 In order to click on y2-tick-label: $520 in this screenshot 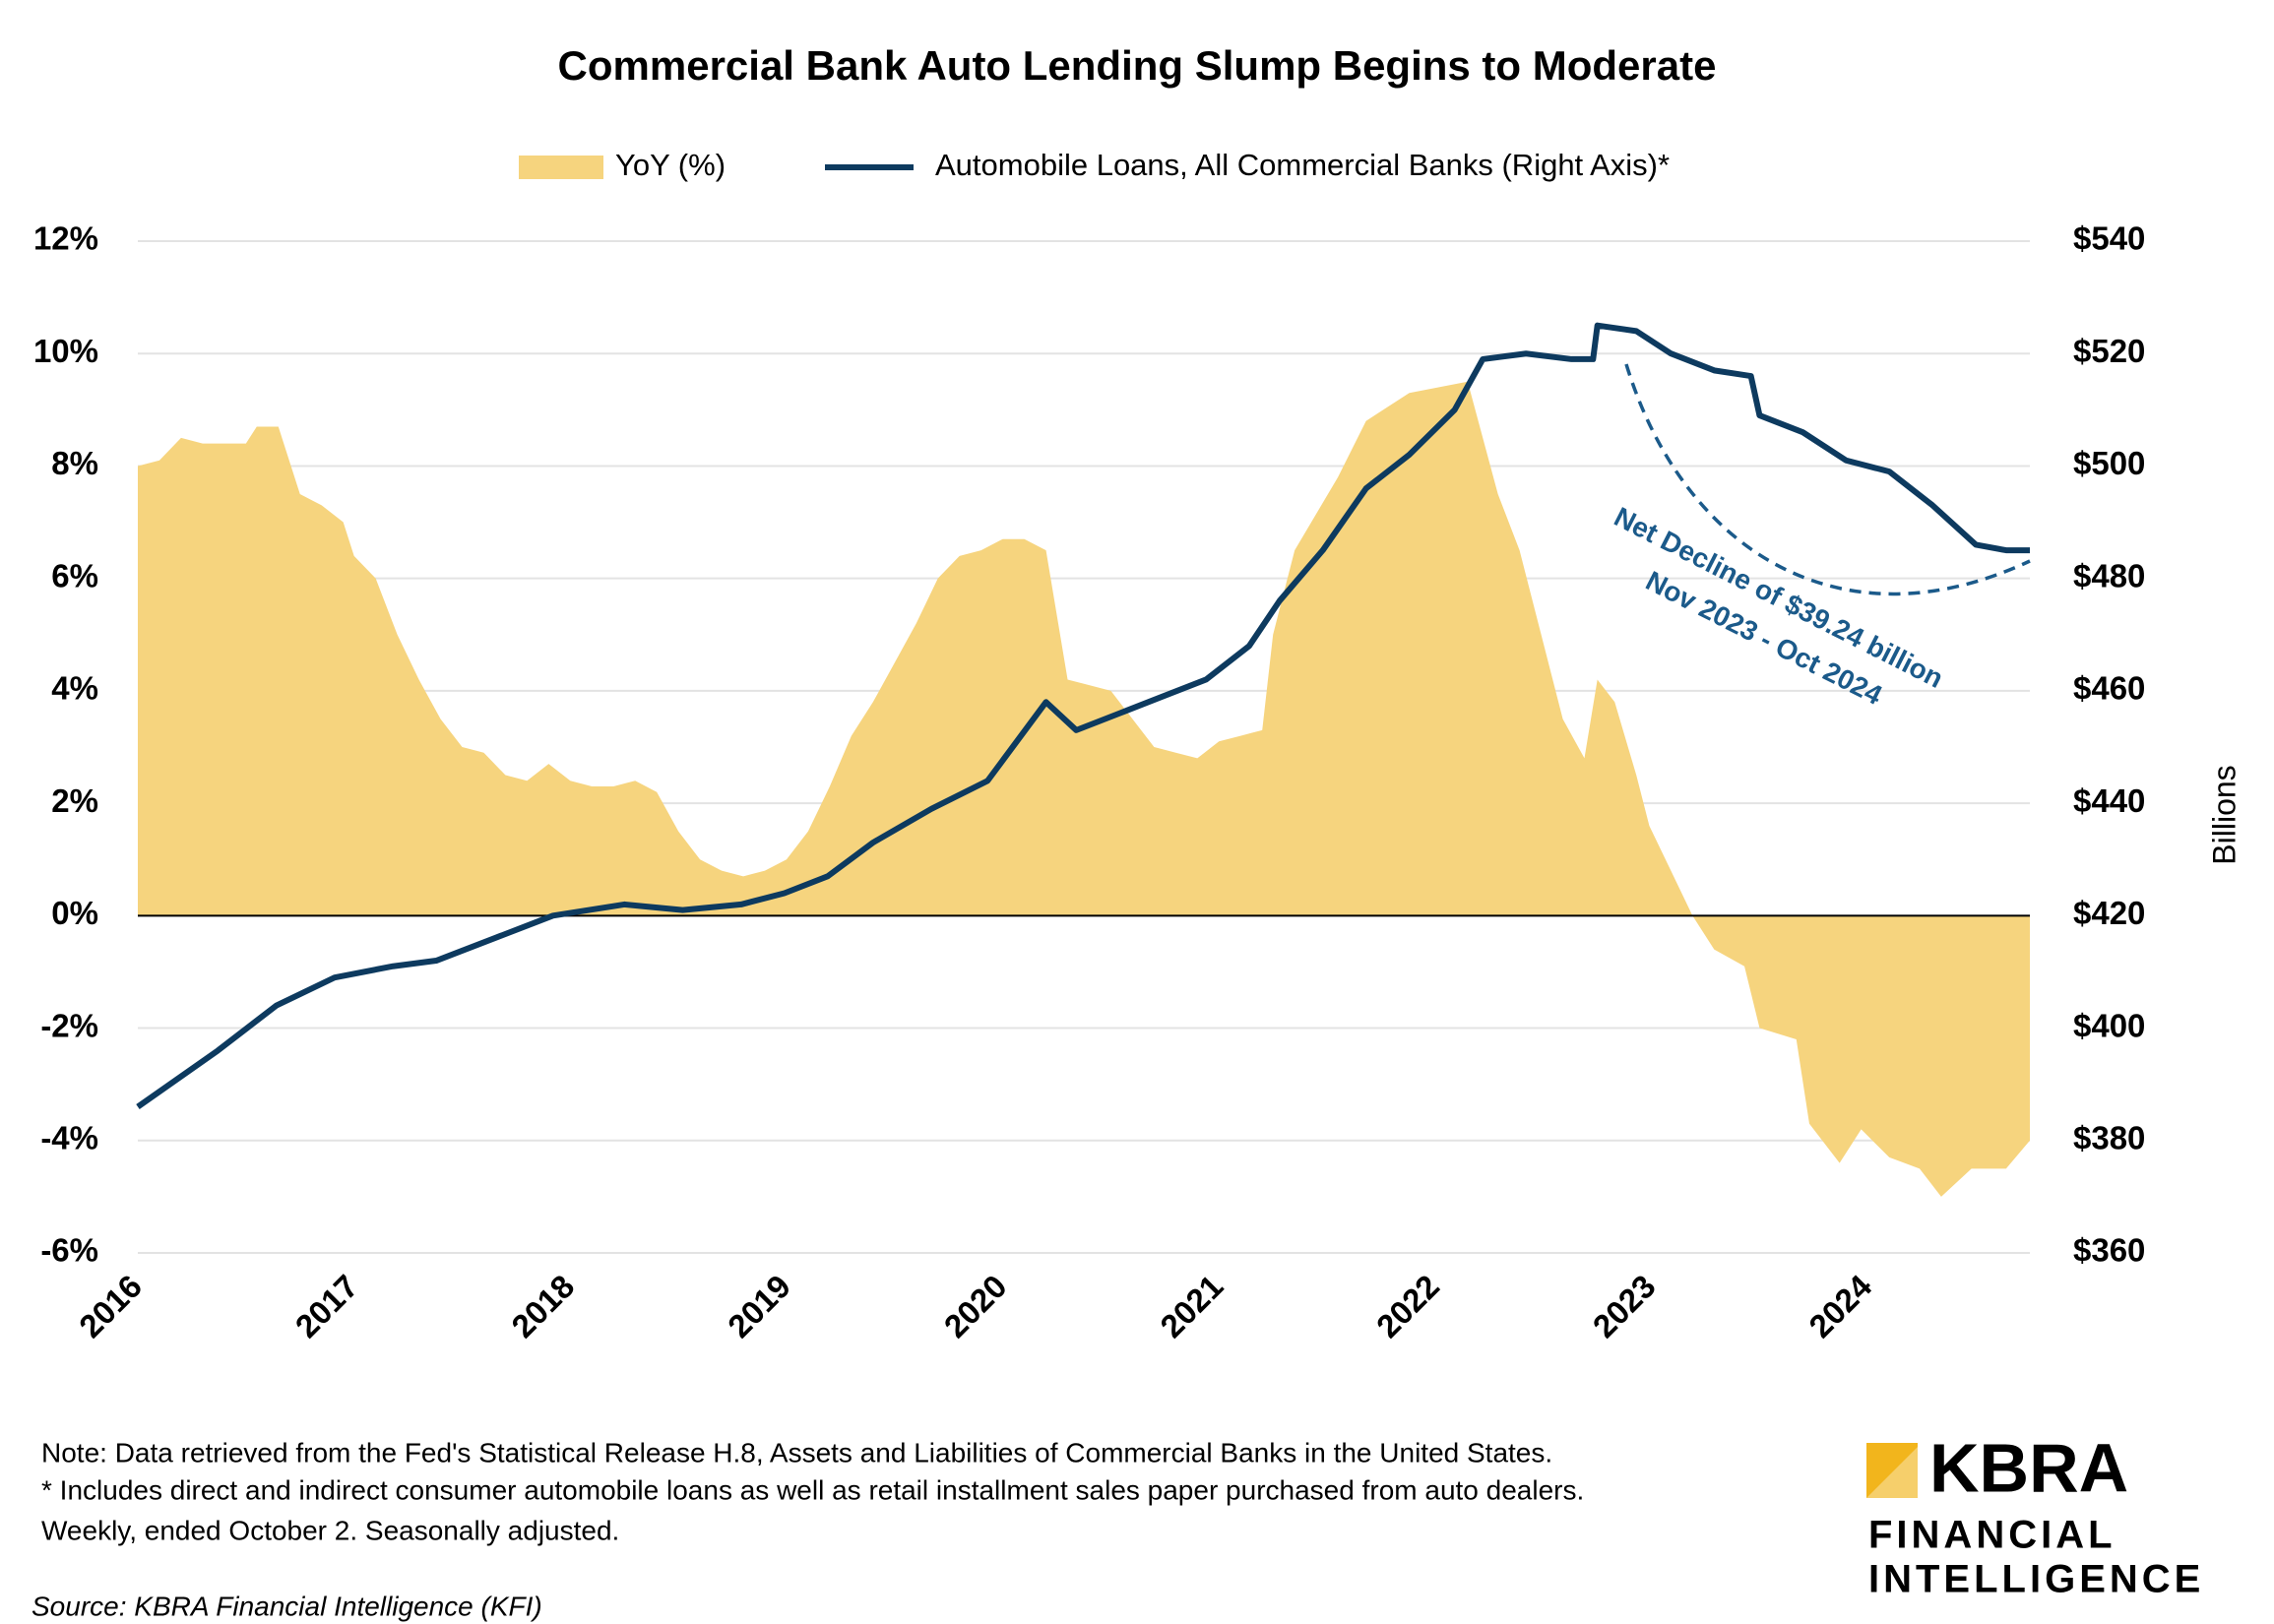, I will do `click(2109, 351)`.